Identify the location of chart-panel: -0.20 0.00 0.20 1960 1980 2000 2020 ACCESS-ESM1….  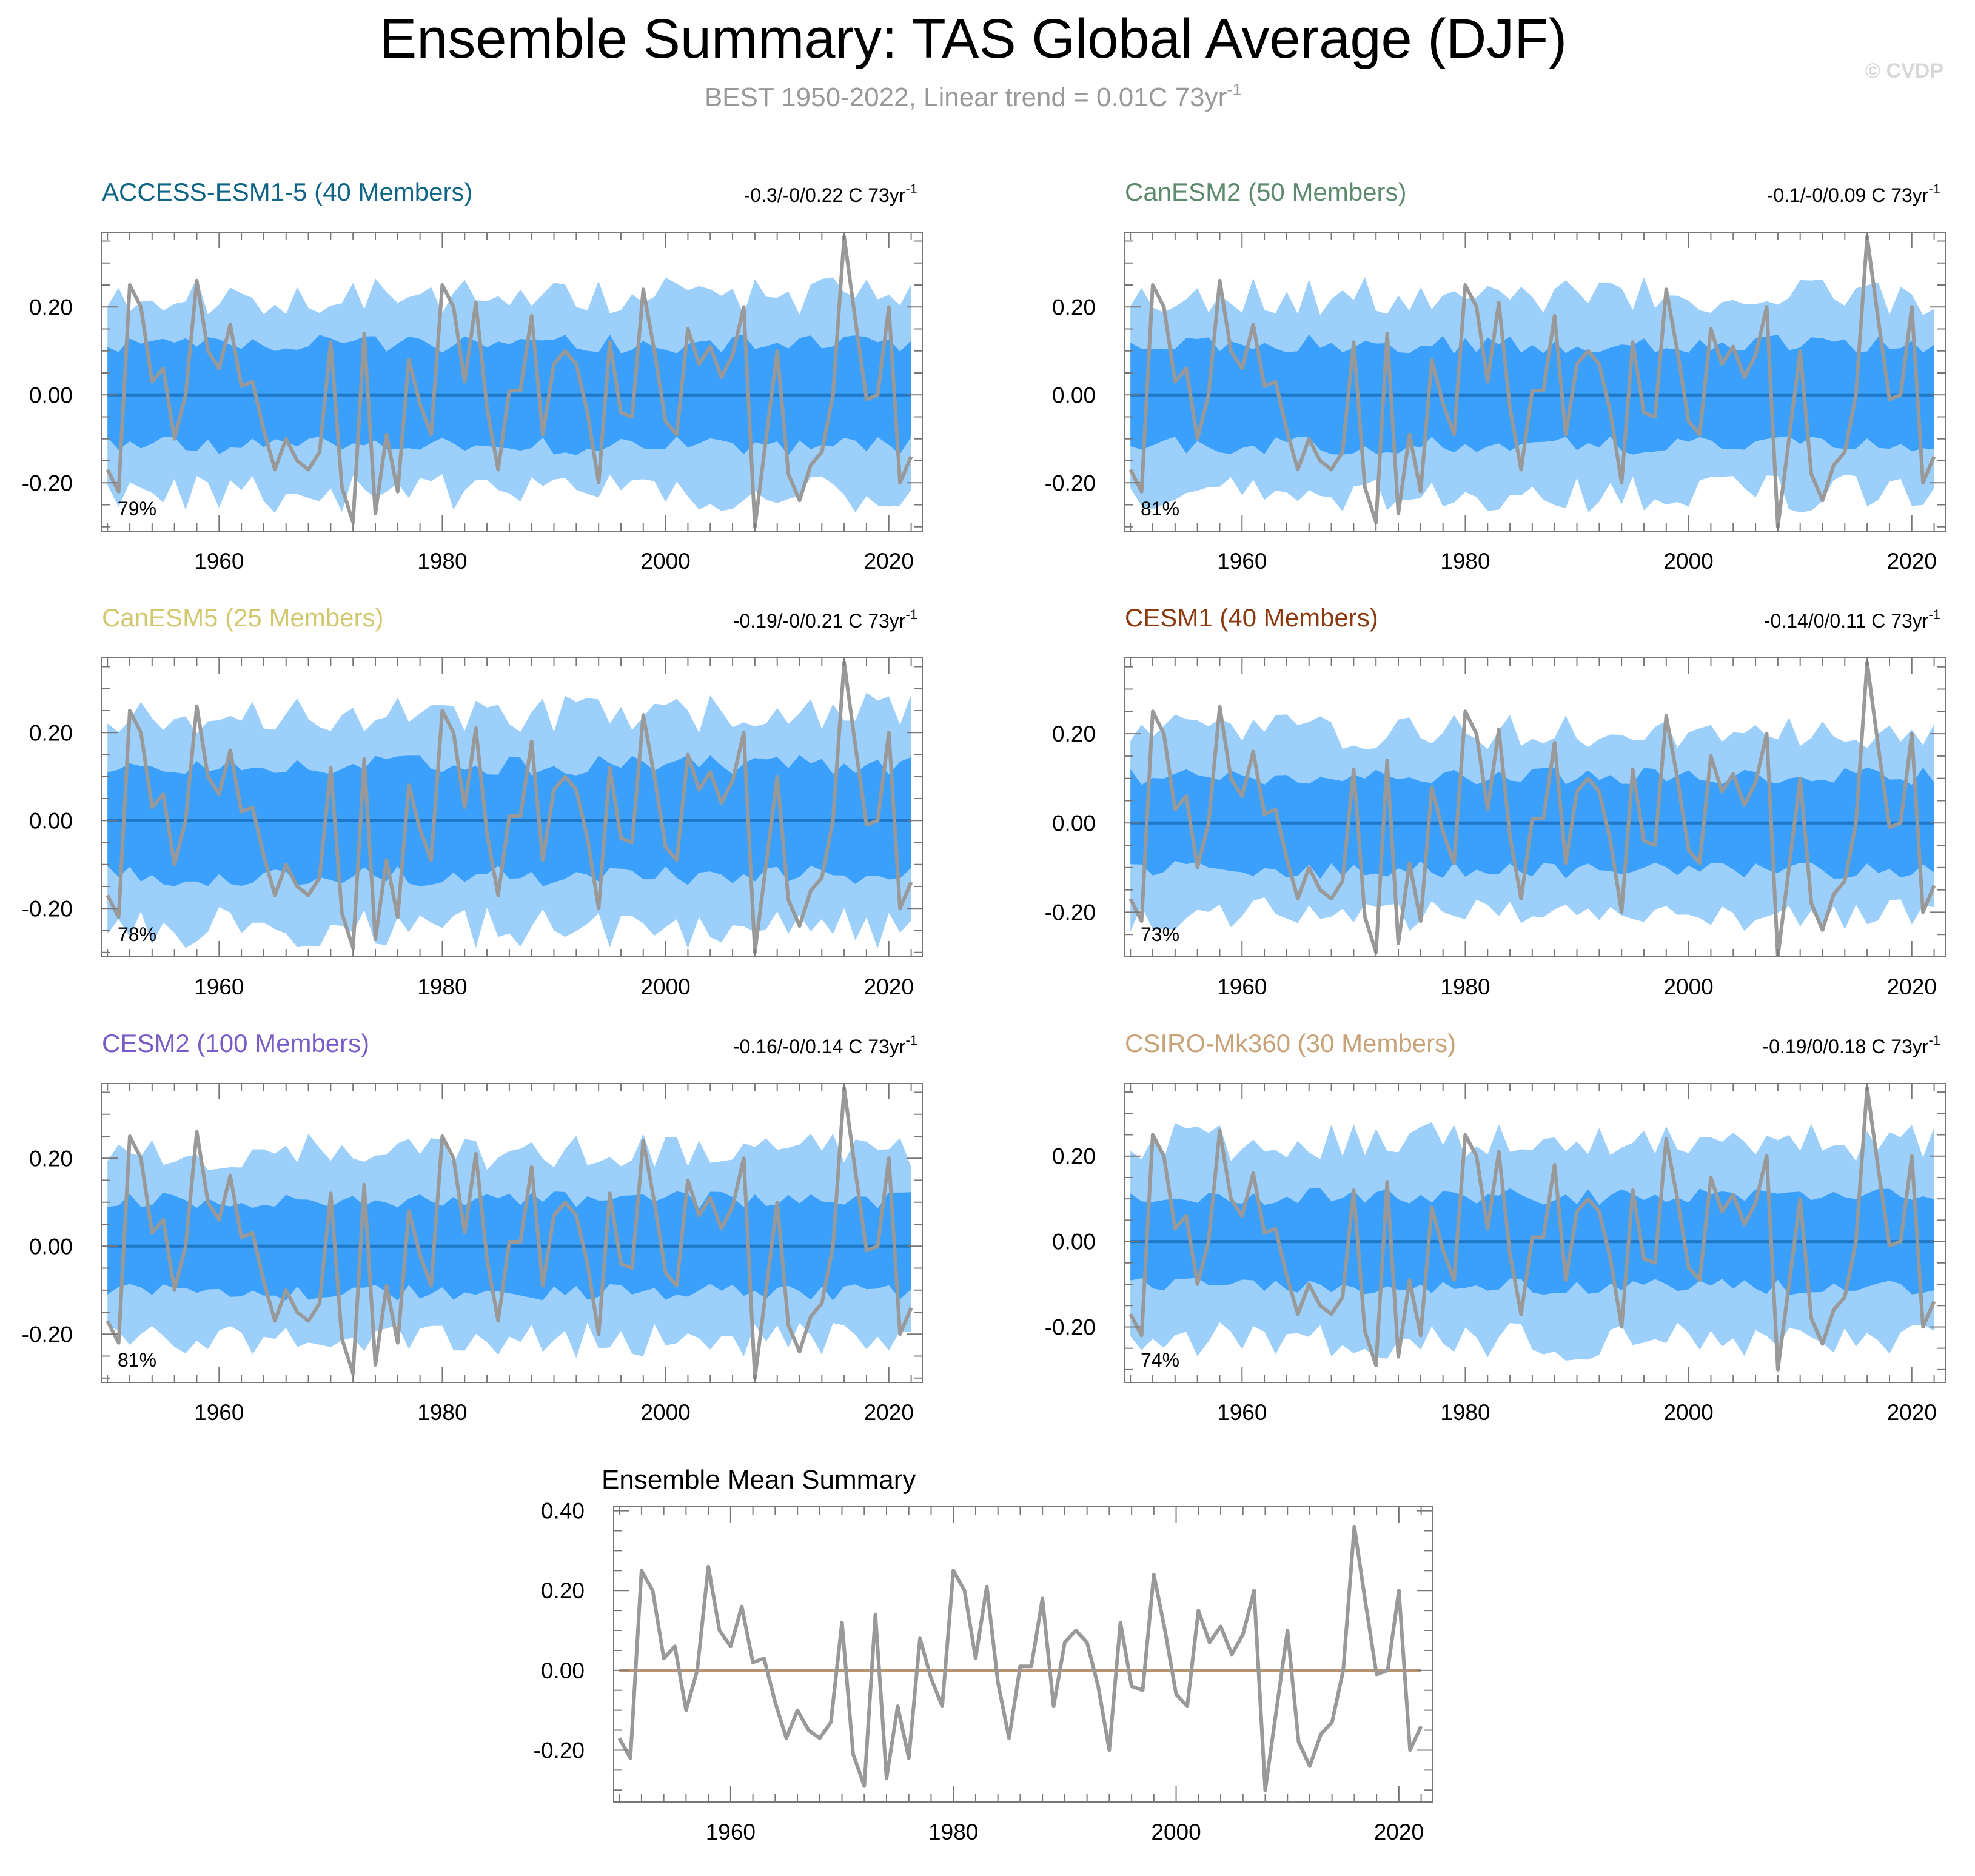
(473, 376).